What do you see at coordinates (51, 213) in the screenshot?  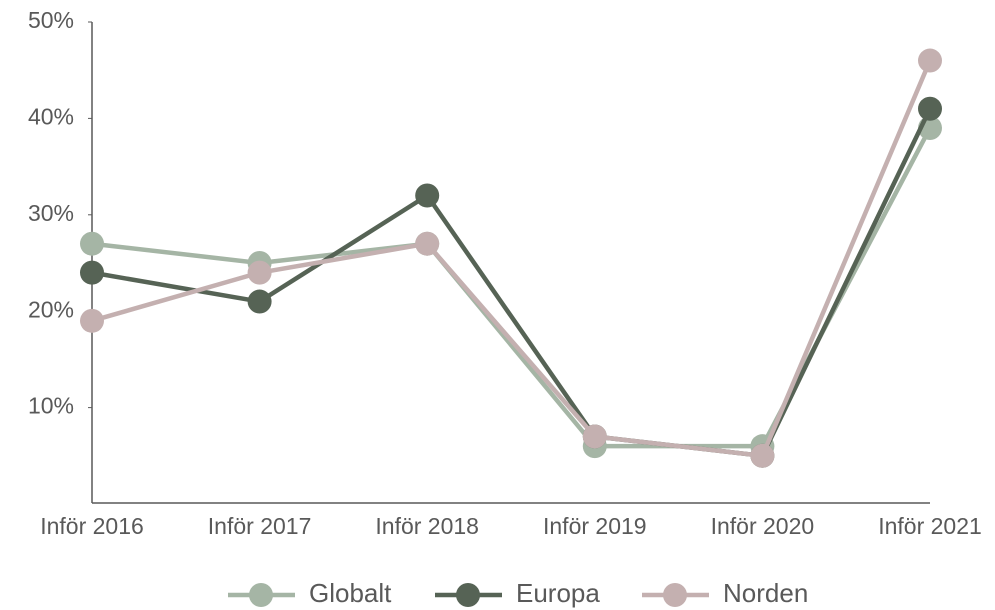 I see `y-tick-label: 30%` at bounding box center [51, 213].